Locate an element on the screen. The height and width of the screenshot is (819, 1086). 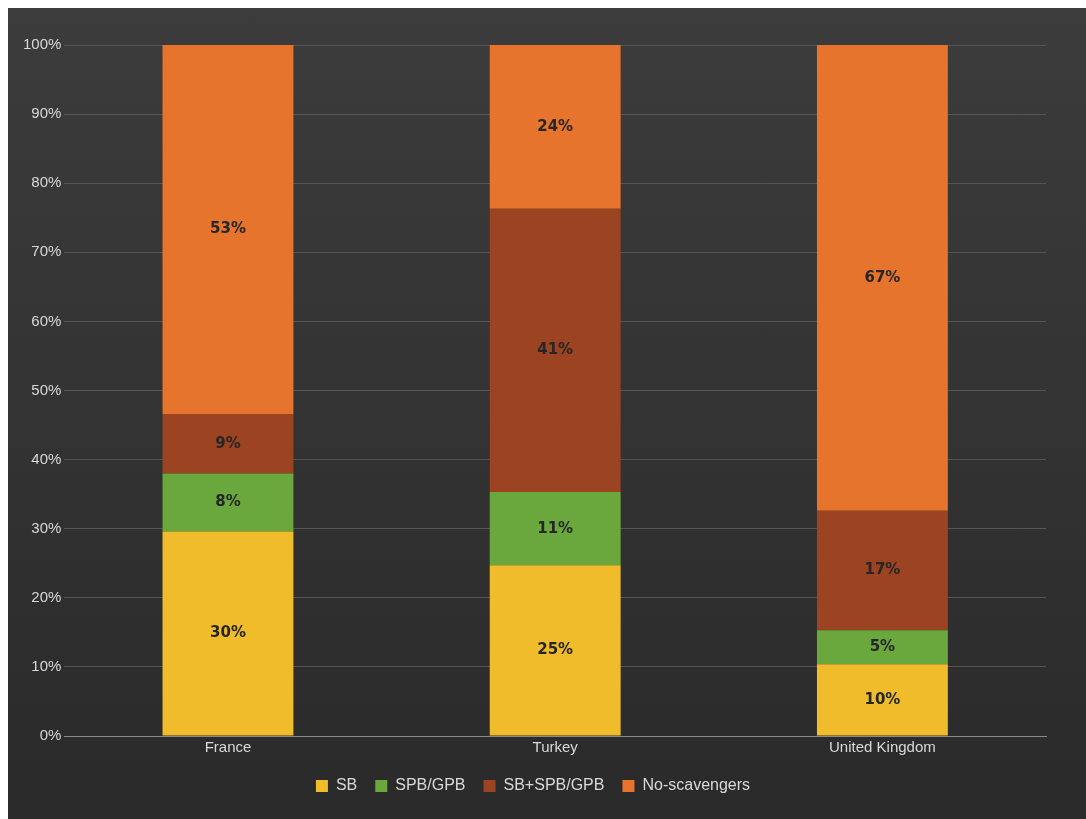
y-tick-label: 30% is located at coordinates (46, 527).